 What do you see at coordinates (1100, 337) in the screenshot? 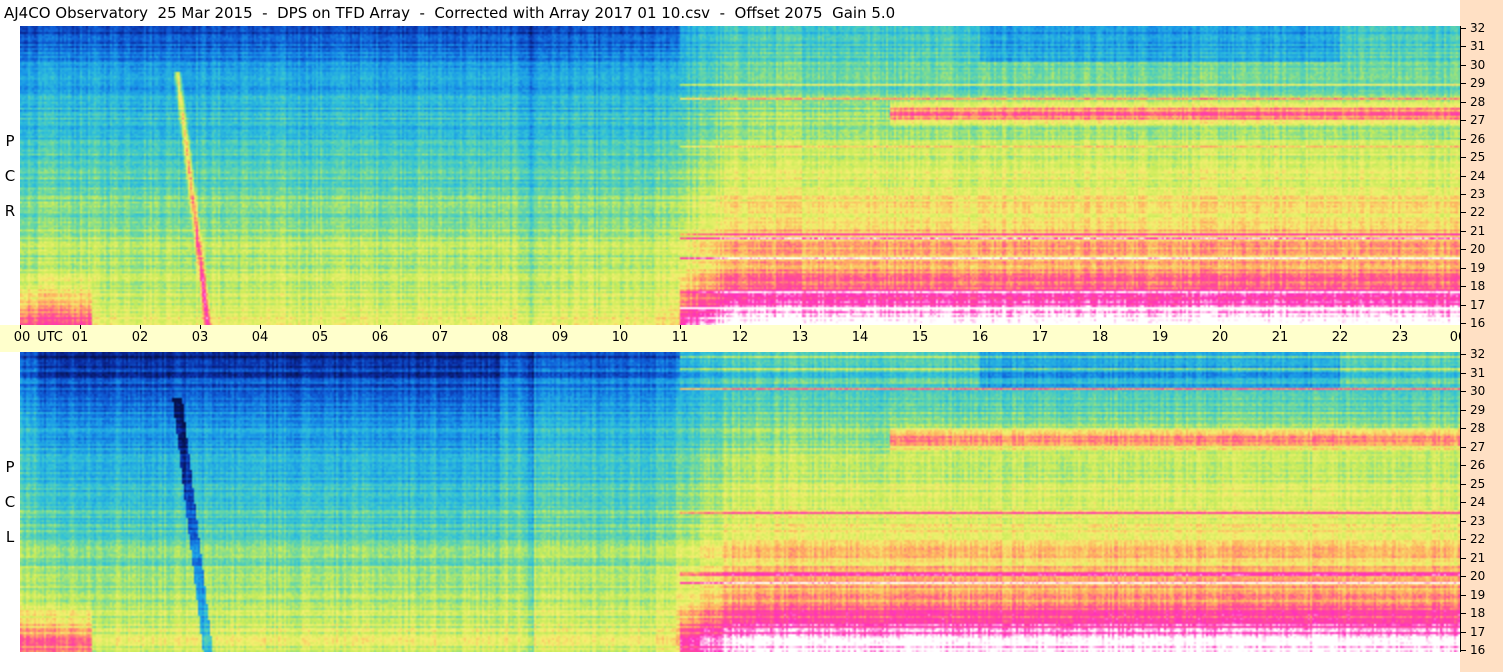
I see `time-axis-tick-label: 18` at bounding box center [1100, 337].